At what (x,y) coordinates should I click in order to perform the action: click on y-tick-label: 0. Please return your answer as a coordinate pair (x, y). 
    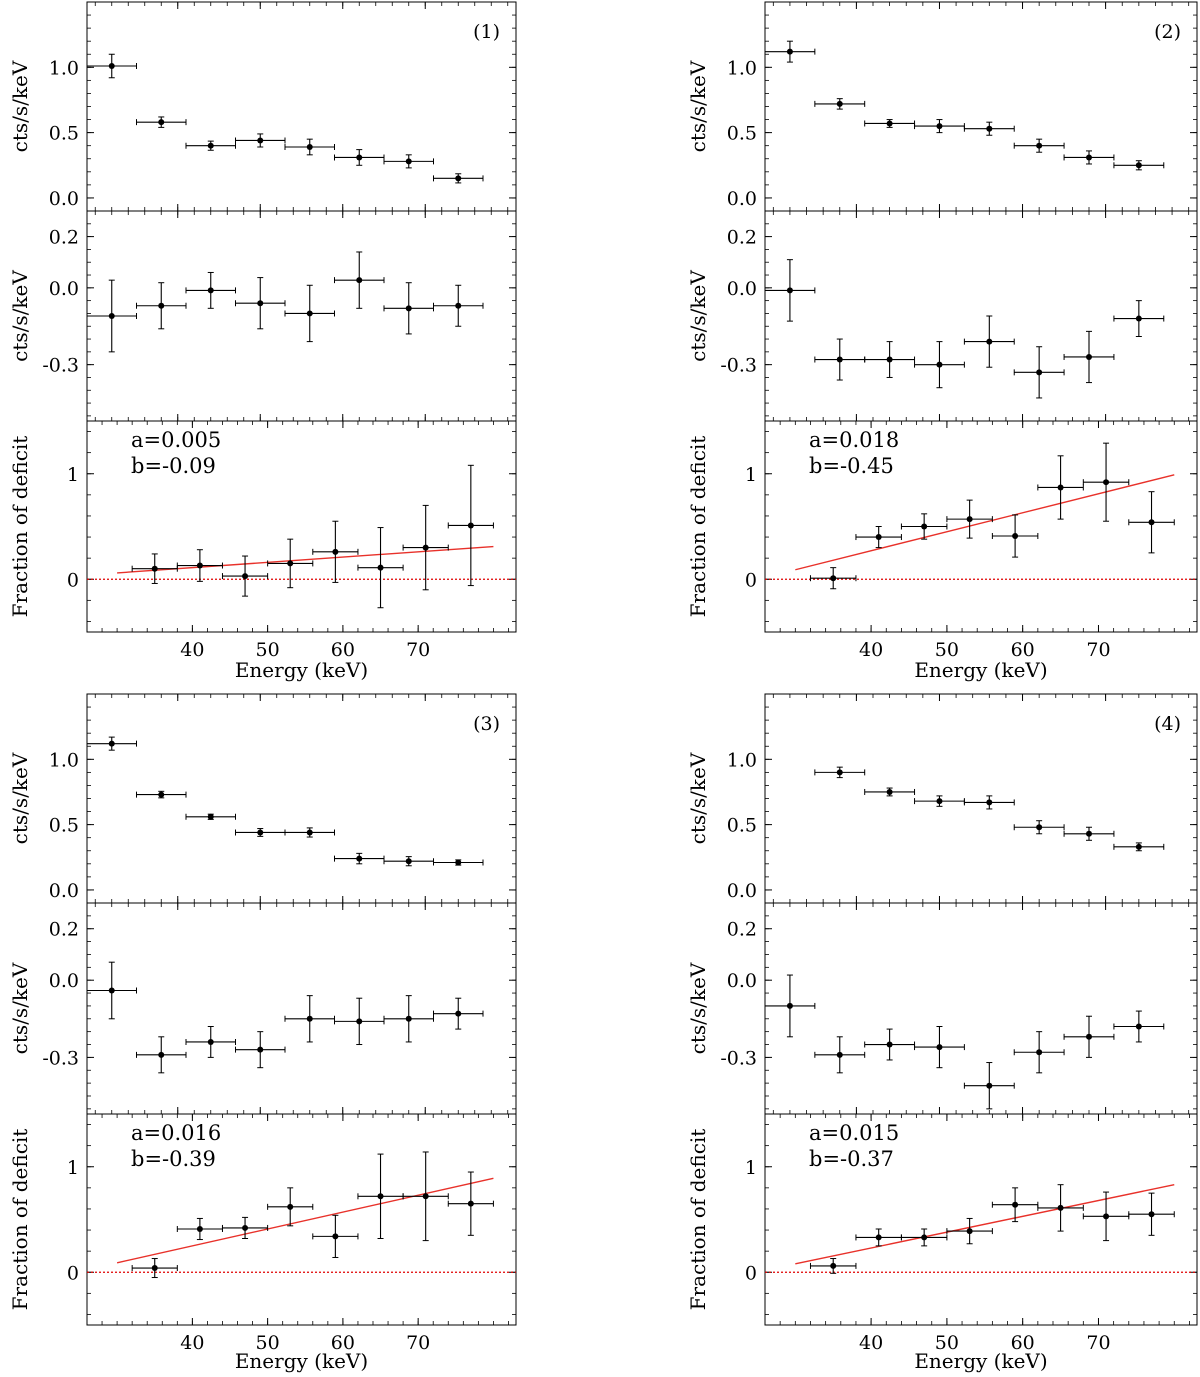
    Looking at the image, I should click on (751, 580).